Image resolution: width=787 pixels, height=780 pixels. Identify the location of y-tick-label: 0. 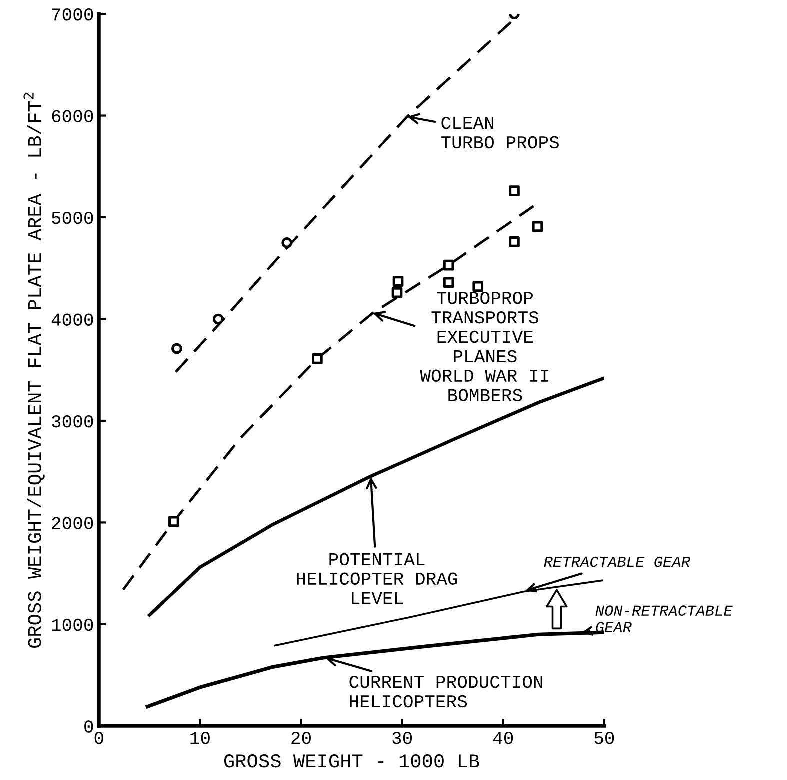
(89, 726).